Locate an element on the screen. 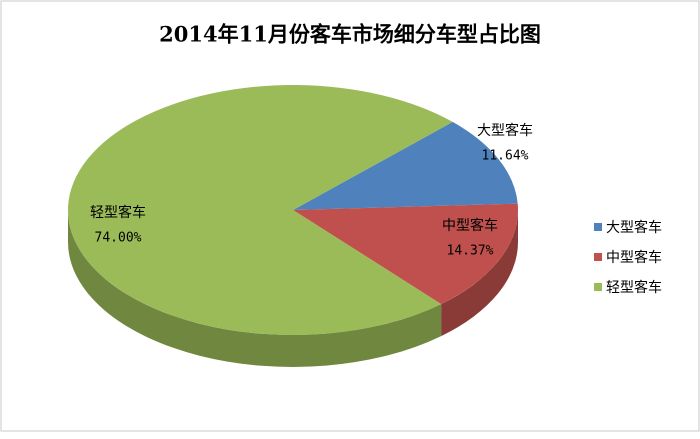 This screenshot has width=700, height=439. data-label: 74.00% is located at coordinates (118, 238).